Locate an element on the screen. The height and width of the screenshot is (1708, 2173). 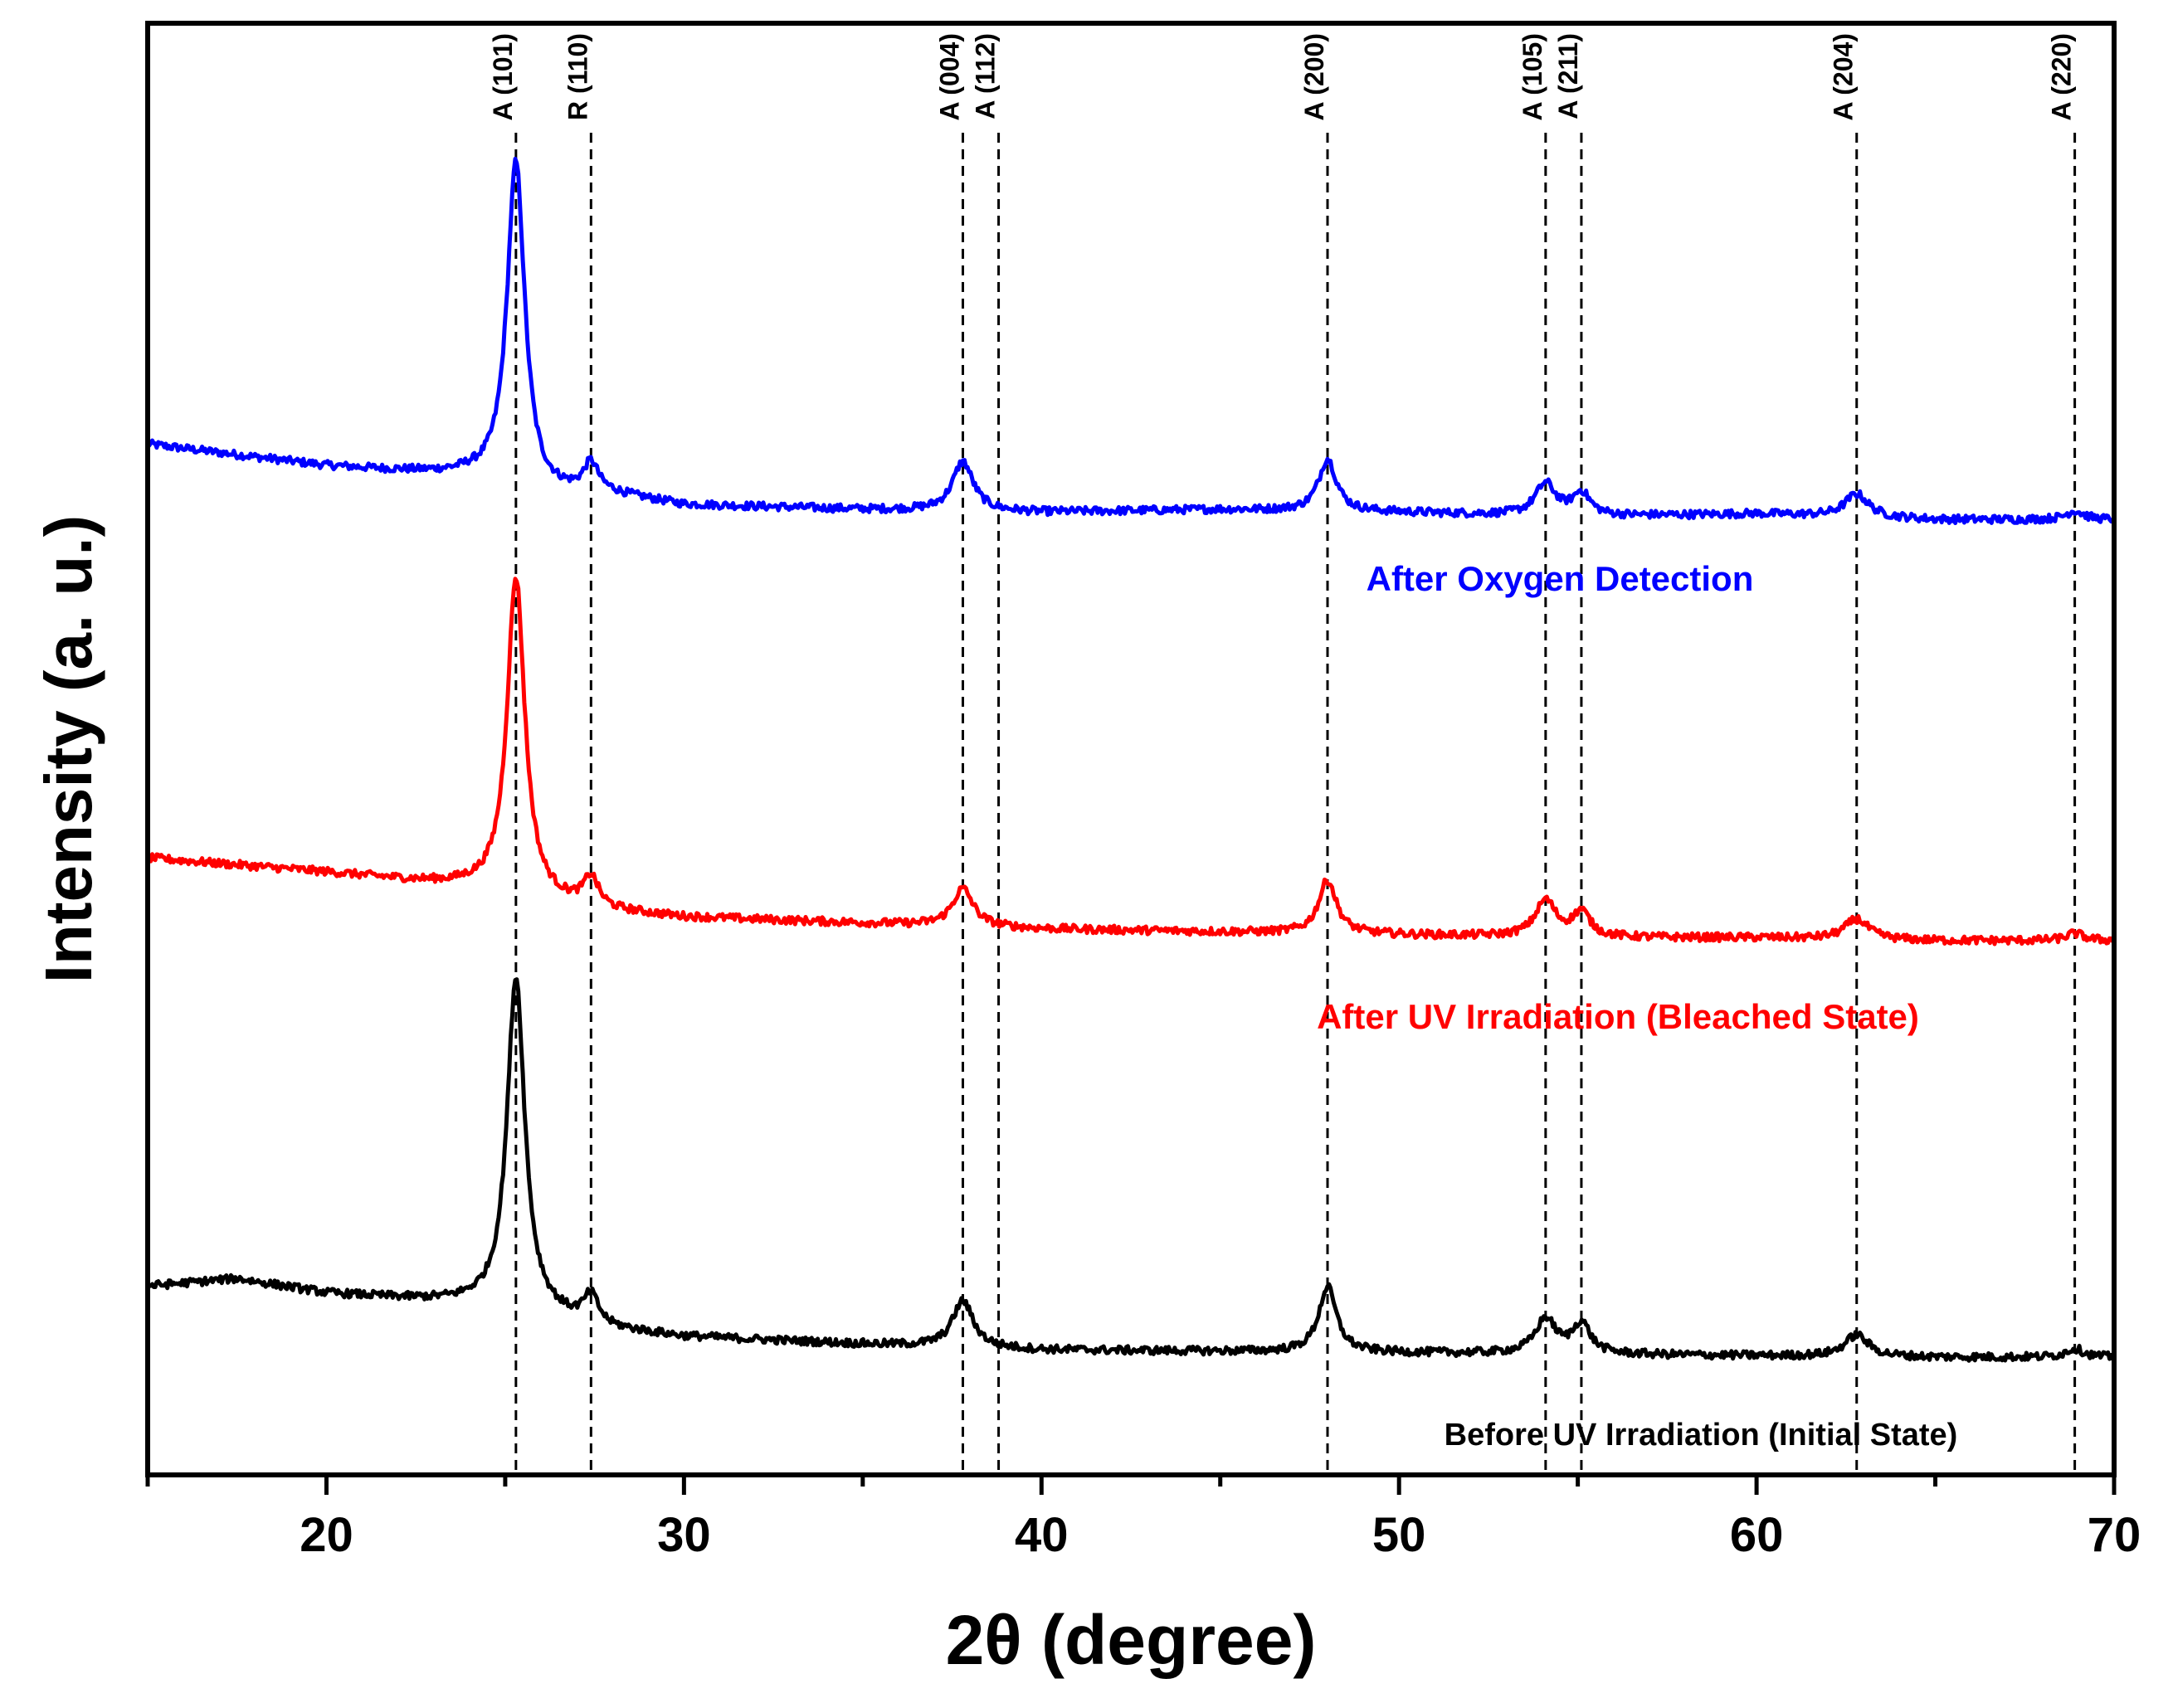
series-label: After Oxygen Detection is located at coordinates (1560, 578).